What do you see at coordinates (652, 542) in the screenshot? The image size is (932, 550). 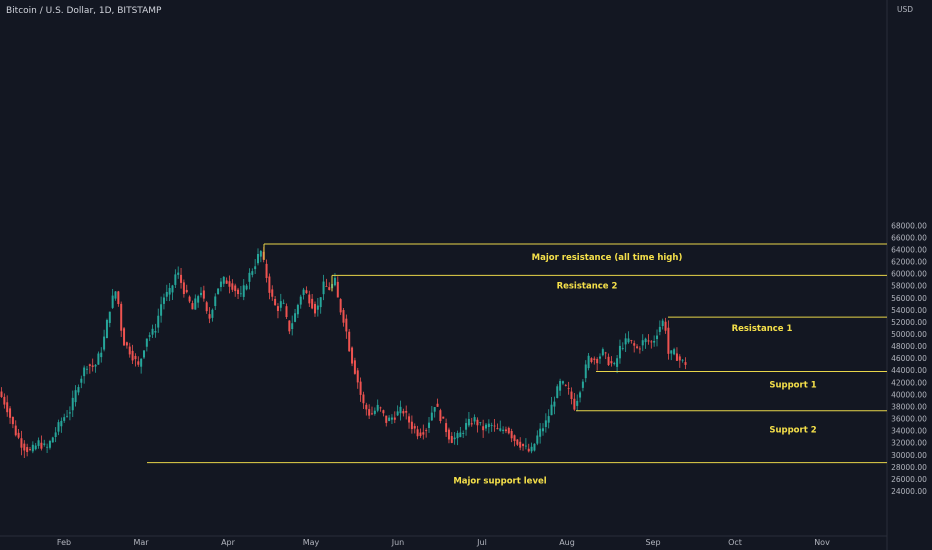 I see `x-tick-label: Sep` at bounding box center [652, 542].